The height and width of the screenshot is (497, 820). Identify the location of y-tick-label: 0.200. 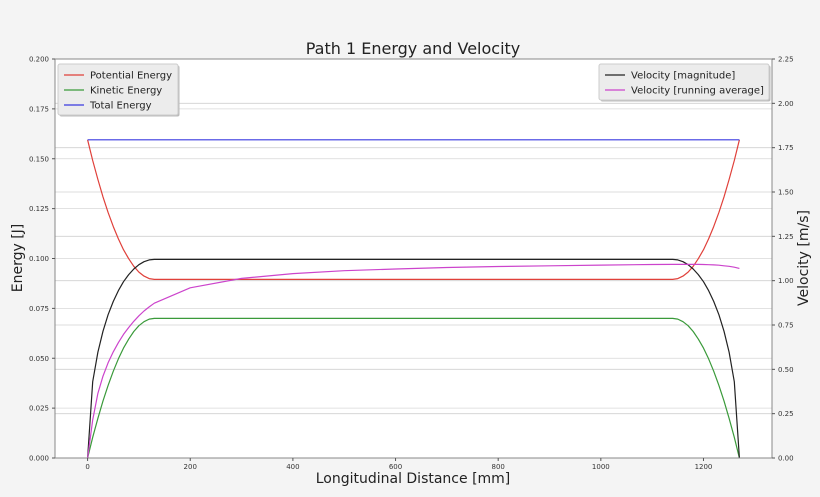
(39, 60).